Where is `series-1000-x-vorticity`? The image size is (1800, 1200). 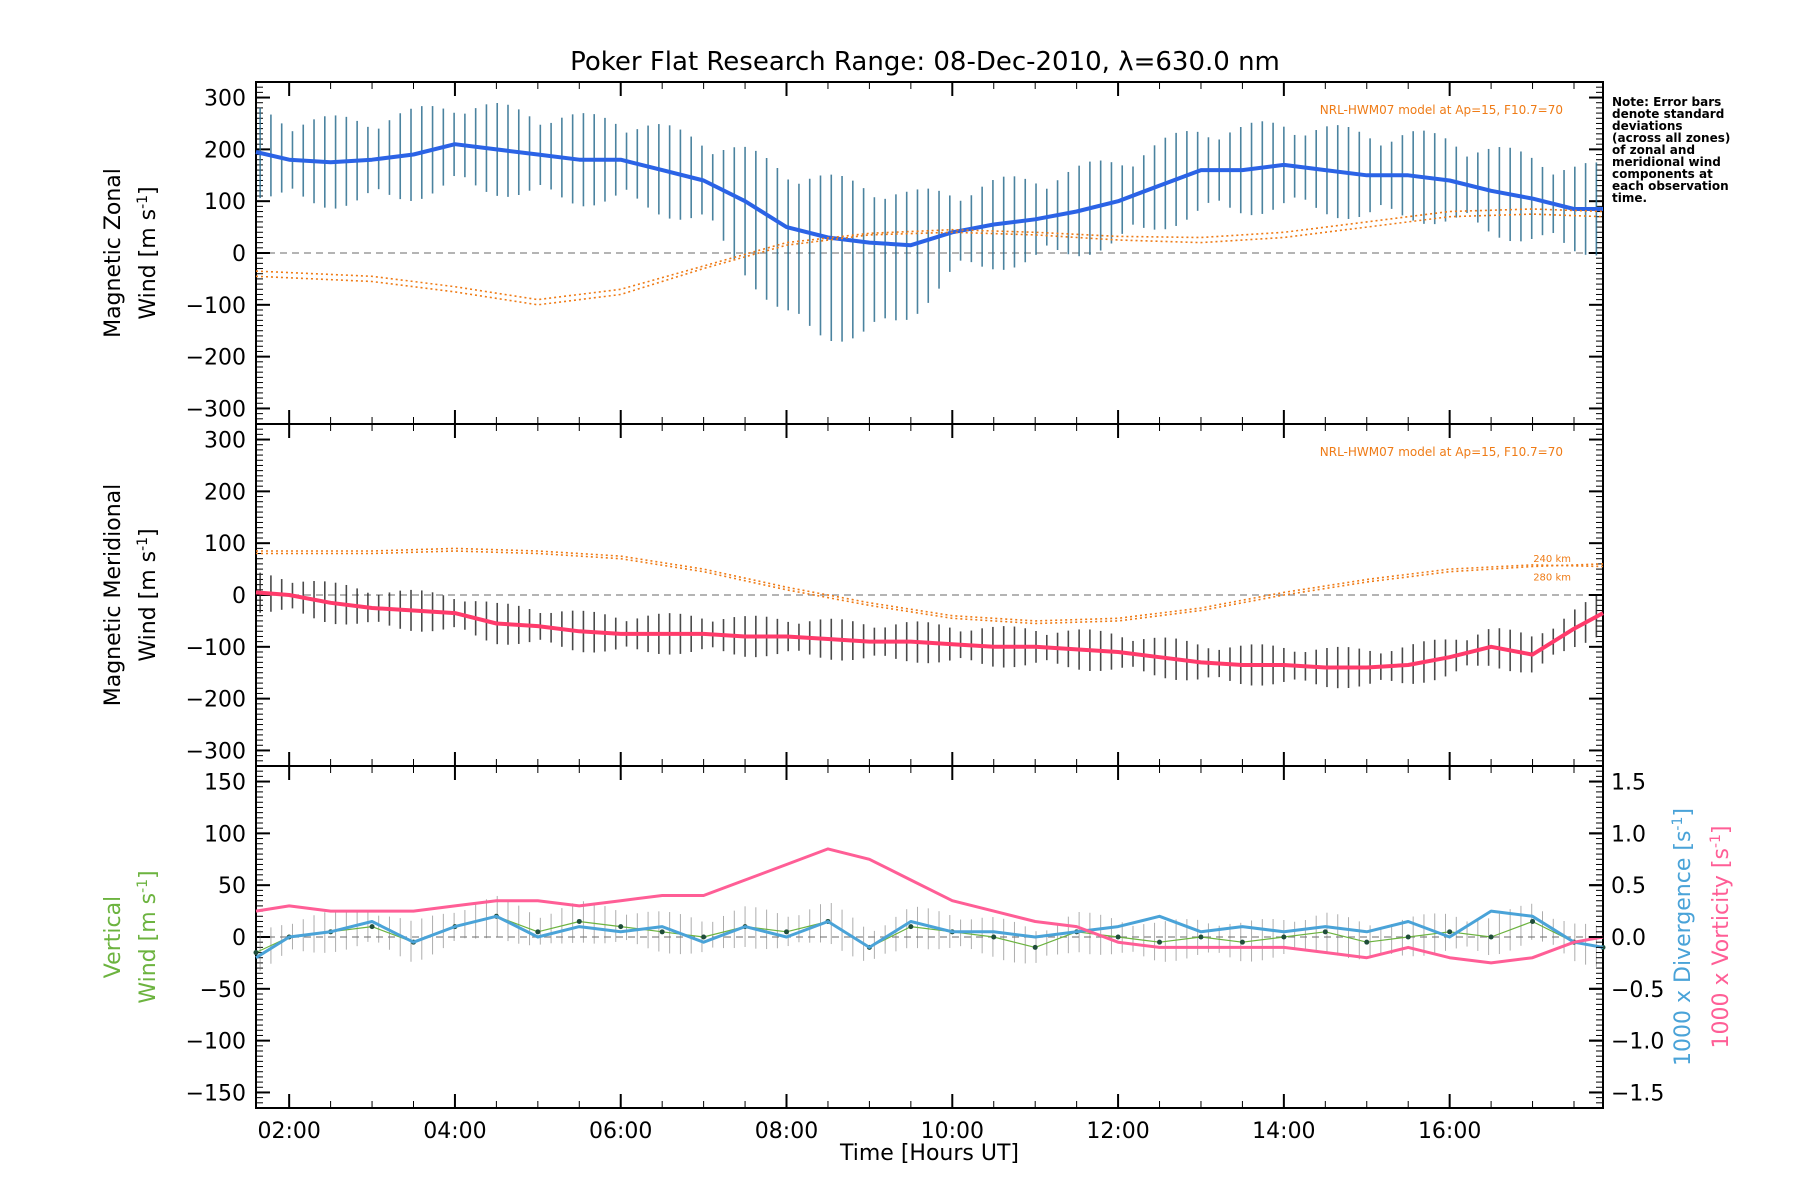 series-1000-x-vorticity is located at coordinates (929, 906).